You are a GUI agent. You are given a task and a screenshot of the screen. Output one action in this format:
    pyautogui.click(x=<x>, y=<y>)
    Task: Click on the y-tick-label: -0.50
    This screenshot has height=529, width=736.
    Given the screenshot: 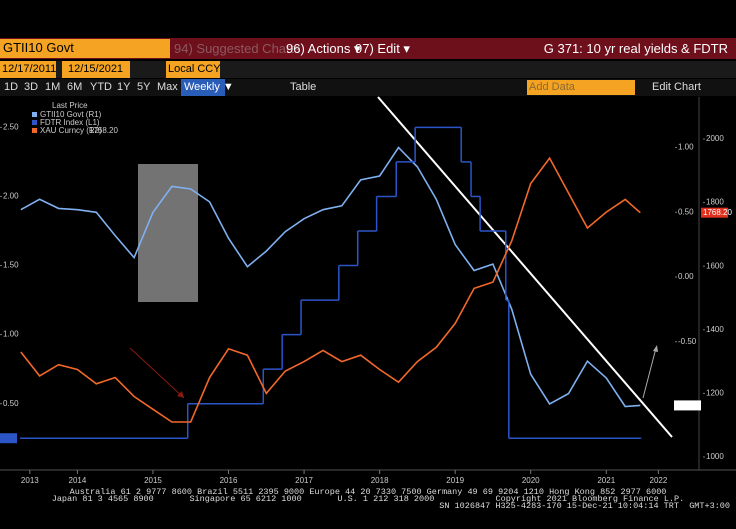 What is the action you would take?
    pyautogui.click(x=687, y=341)
    